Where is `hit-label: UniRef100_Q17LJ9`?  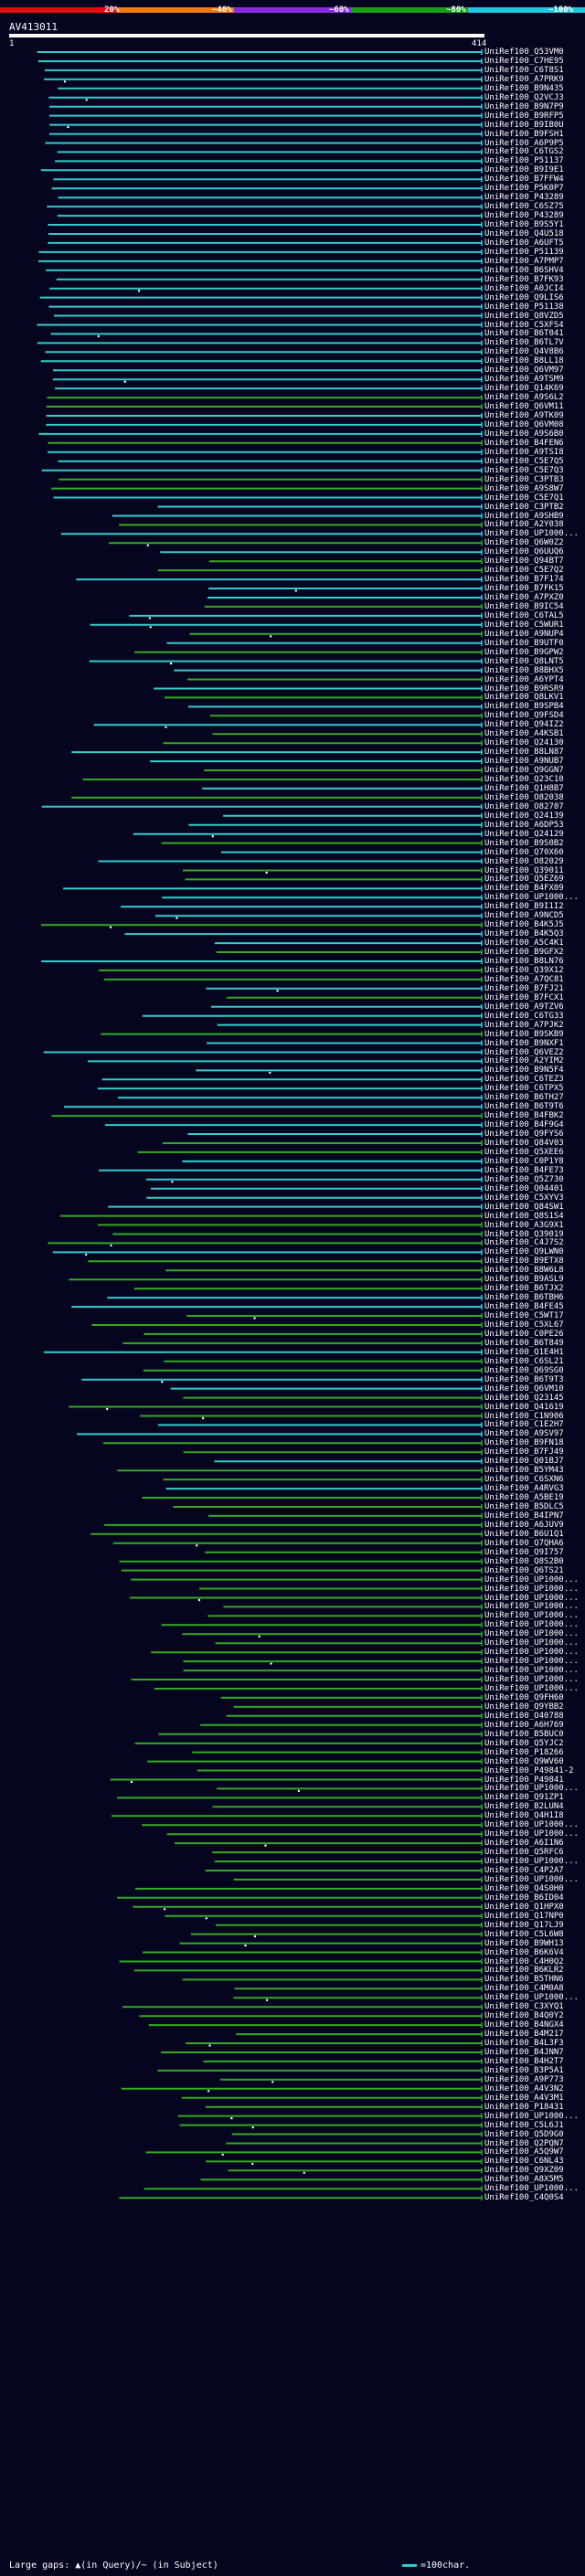
hit-label: UniRef100_Q17LJ9 is located at coordinates (524, 1925).